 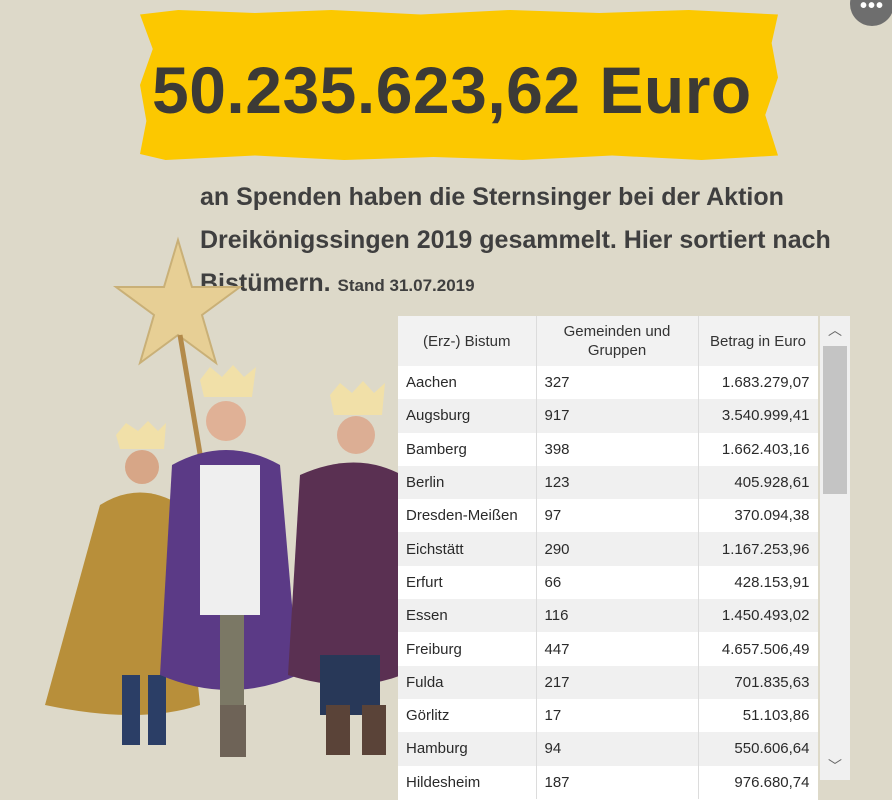 I want to click on headline-banner, so click(x=459, y=85).